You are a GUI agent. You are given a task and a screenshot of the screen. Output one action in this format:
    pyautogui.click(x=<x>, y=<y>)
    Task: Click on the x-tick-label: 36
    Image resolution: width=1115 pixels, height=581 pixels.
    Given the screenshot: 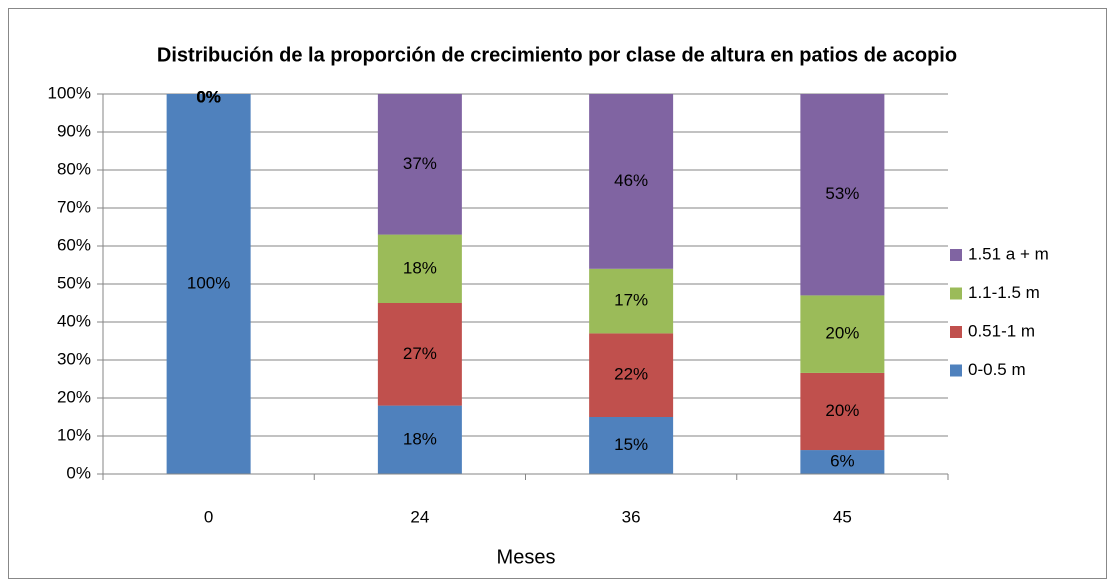 What is the action you would take?
    pyautogui.click(x=631, y=516)
    